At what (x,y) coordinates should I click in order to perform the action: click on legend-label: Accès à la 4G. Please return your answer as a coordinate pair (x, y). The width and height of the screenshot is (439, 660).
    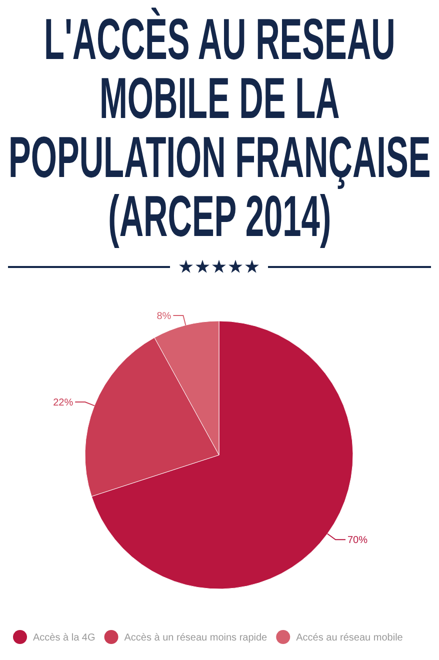
    Looking at the image, I should click on (64, 638).